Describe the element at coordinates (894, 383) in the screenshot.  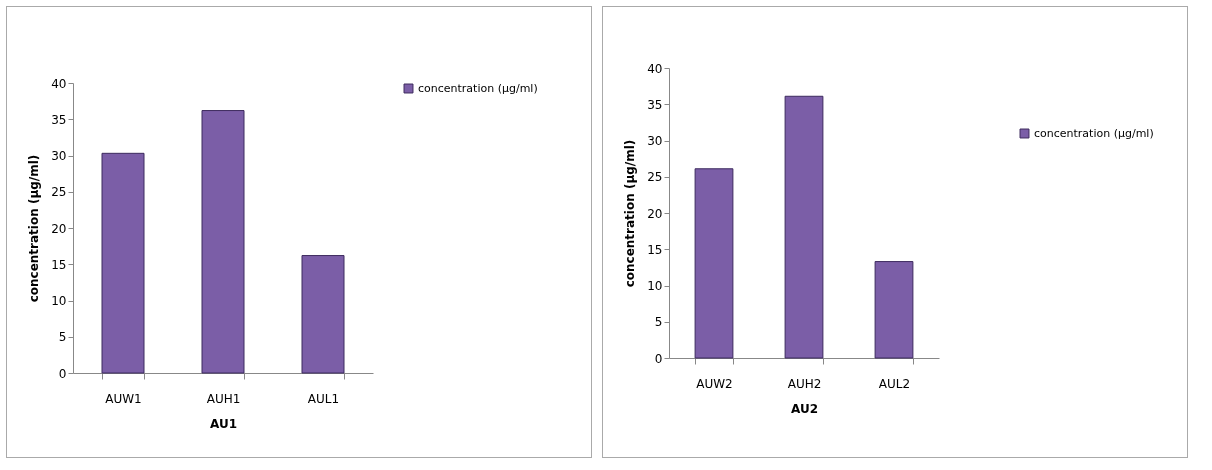
I see `x-tick-label: AUL2` at that location.